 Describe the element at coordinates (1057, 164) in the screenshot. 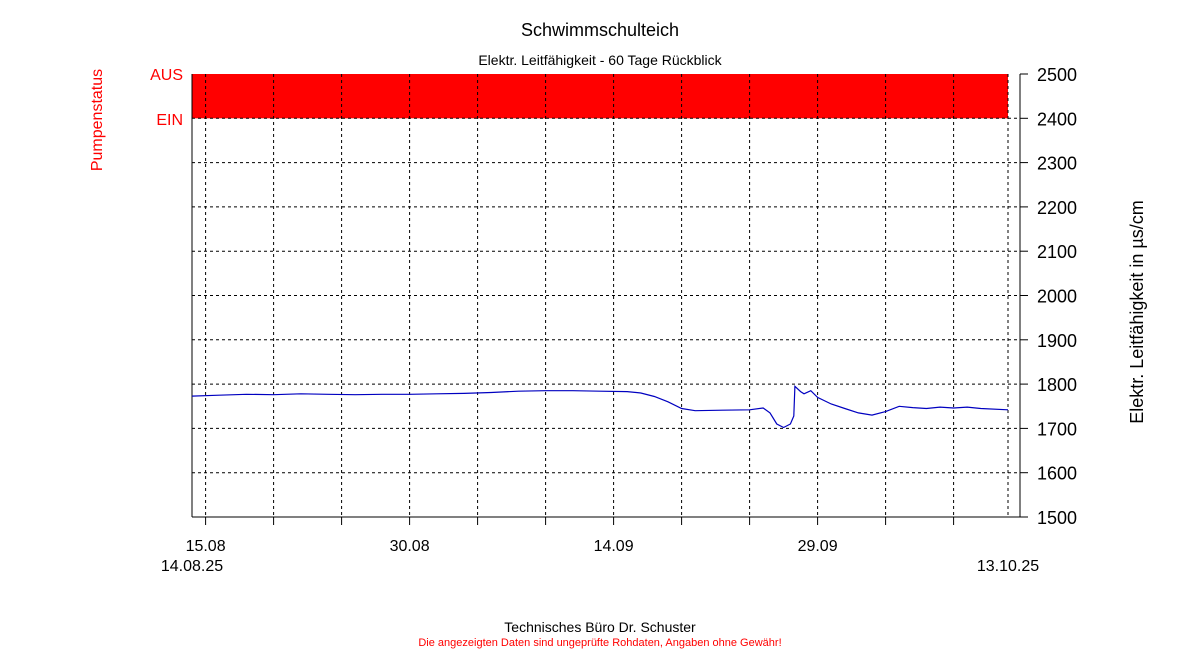

I see `y-tick-label: 2300` at that location.